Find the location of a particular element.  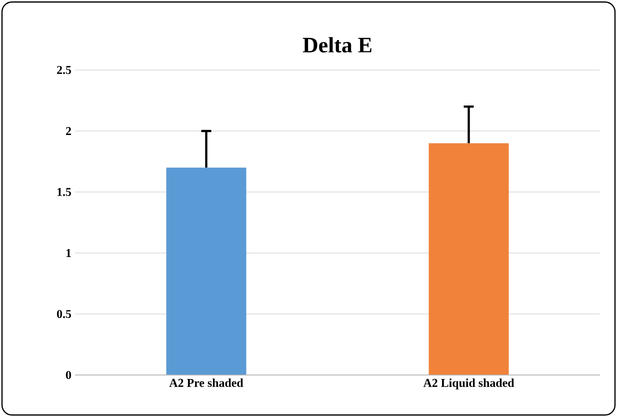

y-tick-label: 2 is located at coordinates (68, 131).